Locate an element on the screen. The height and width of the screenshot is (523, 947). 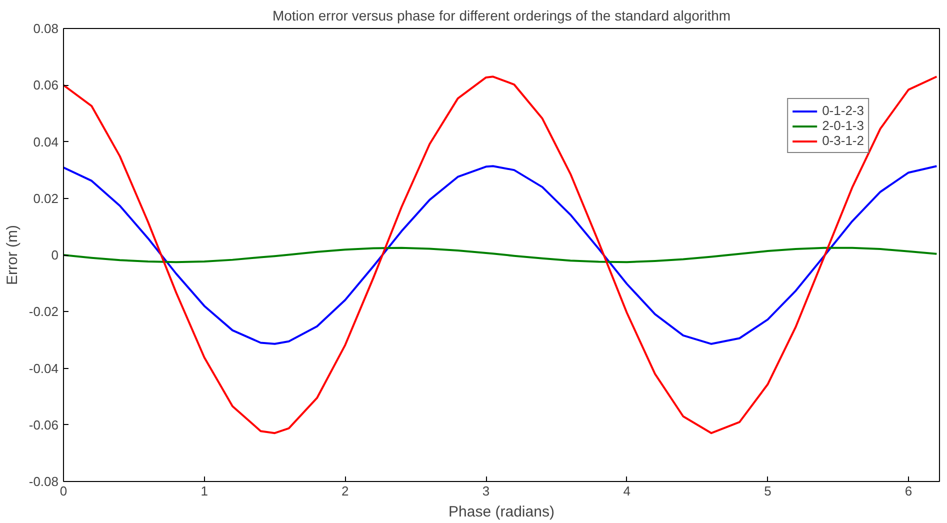
y-tick-label: 0.06 is located at coordinates (46, 85).